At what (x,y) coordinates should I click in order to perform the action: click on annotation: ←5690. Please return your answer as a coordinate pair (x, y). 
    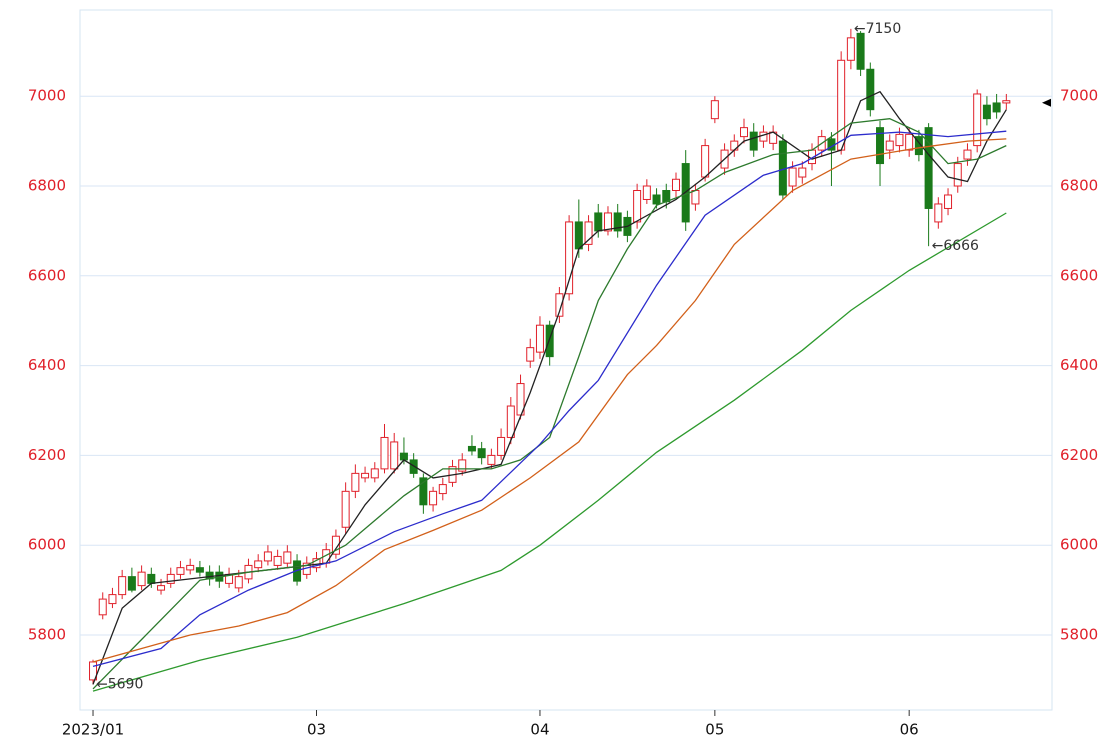
    Looking at the image, I should click on (119, 684).